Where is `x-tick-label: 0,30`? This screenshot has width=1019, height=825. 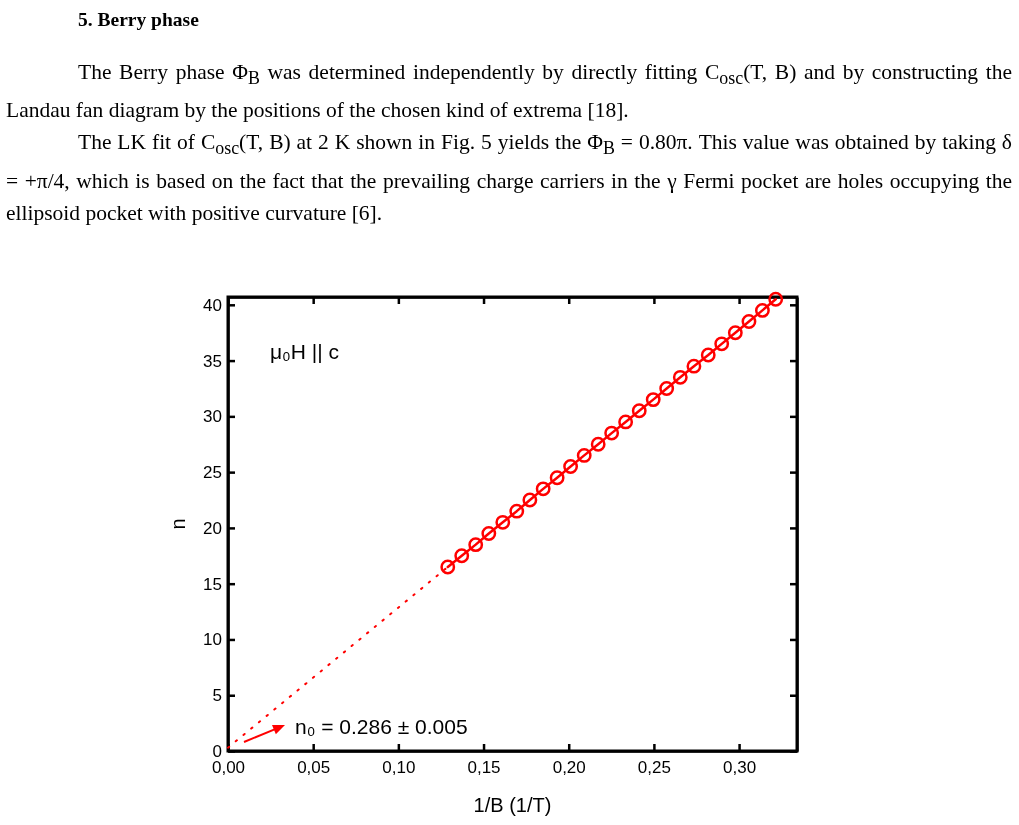 x-tick-label: 0,30 is located at coordinates (740, 768).